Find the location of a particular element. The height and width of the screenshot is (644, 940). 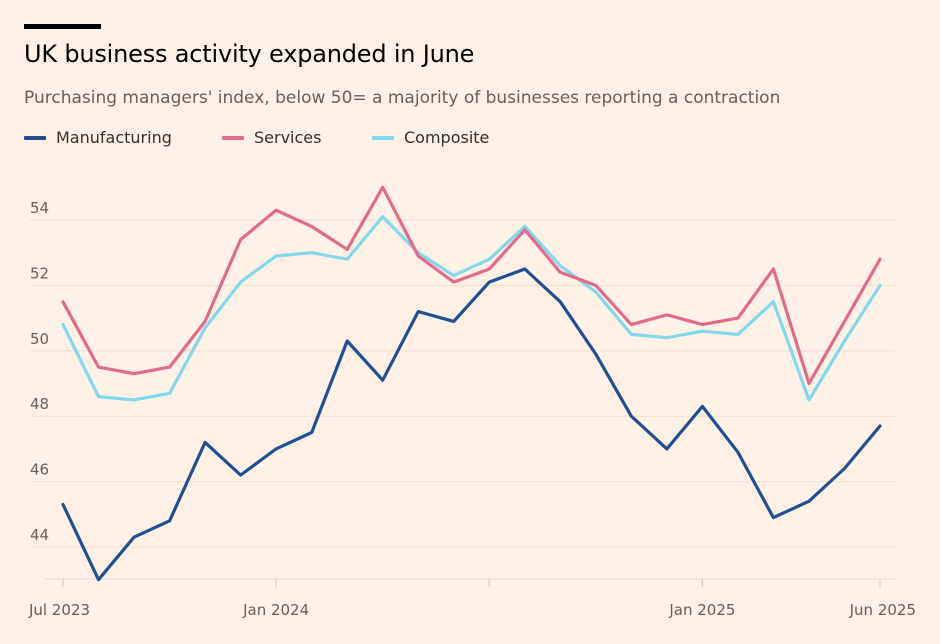

chart-title: UK business activity expanded in June is located at coordinates (249, 54).